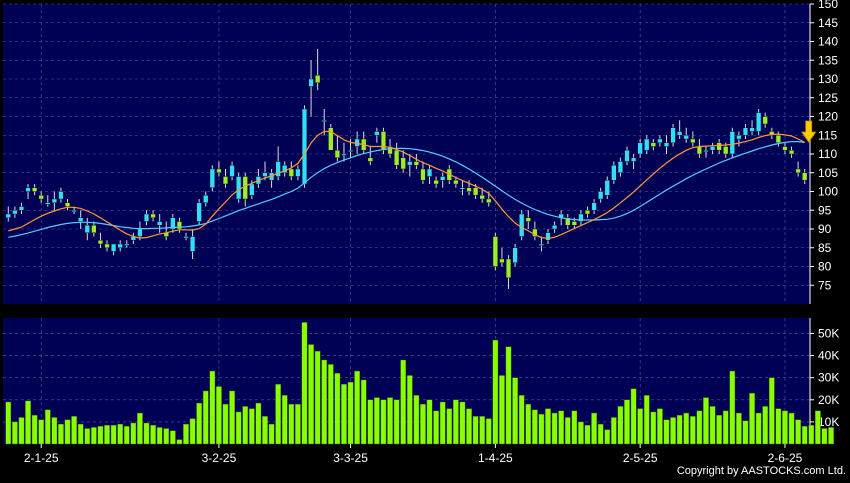  Describe the element at coordinates (828, 23) in the screenshot. I see `price-tick-label: 145` at that location.